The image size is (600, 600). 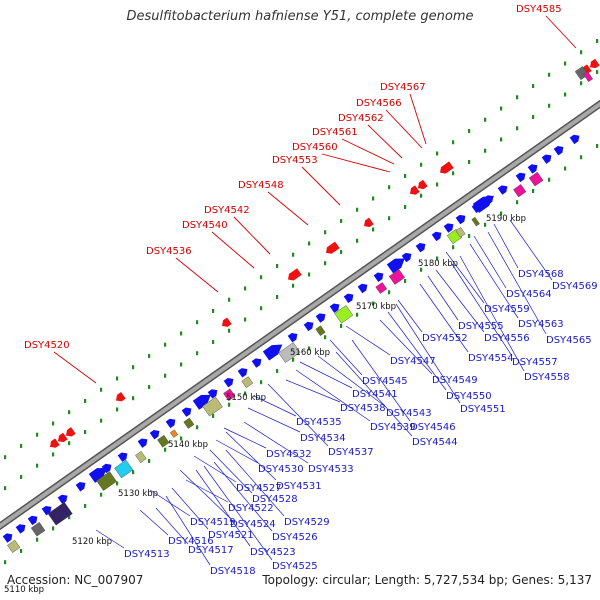 What do you see at coordinates (213, 522) in the screenshot?
I see `gene-label: DSY4519` at bounding box center [213, 522].